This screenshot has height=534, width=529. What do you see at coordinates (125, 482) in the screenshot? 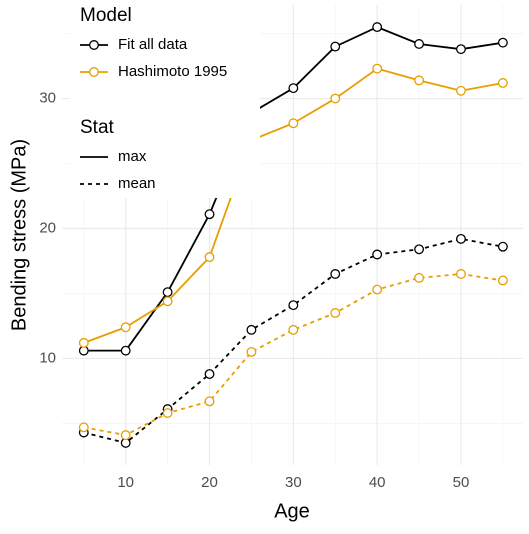
I see `x-tick-label: 10` at bounding box center [125, 482].